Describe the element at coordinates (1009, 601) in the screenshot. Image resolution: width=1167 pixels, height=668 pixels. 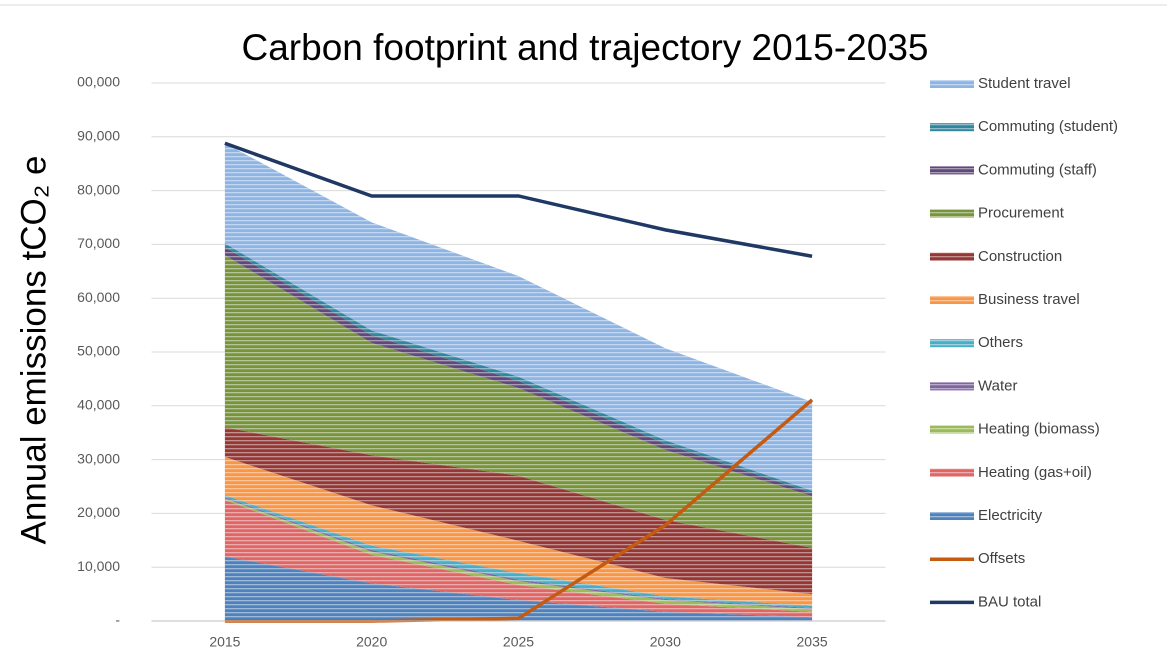
I see `legend-label: BAU total` at that location.